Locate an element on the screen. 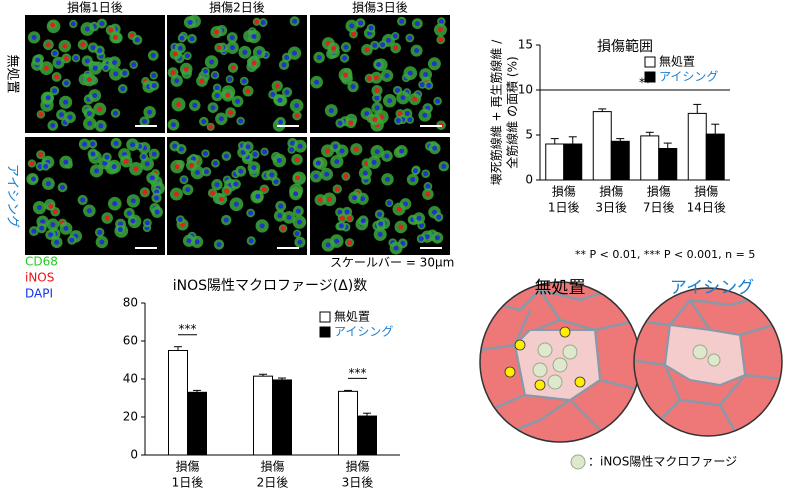 The width and height of the screenshot is (800, 491). y-axis-label: 壊死筋線維 + 再生筋線維 / is located at coordinates (496, 112).